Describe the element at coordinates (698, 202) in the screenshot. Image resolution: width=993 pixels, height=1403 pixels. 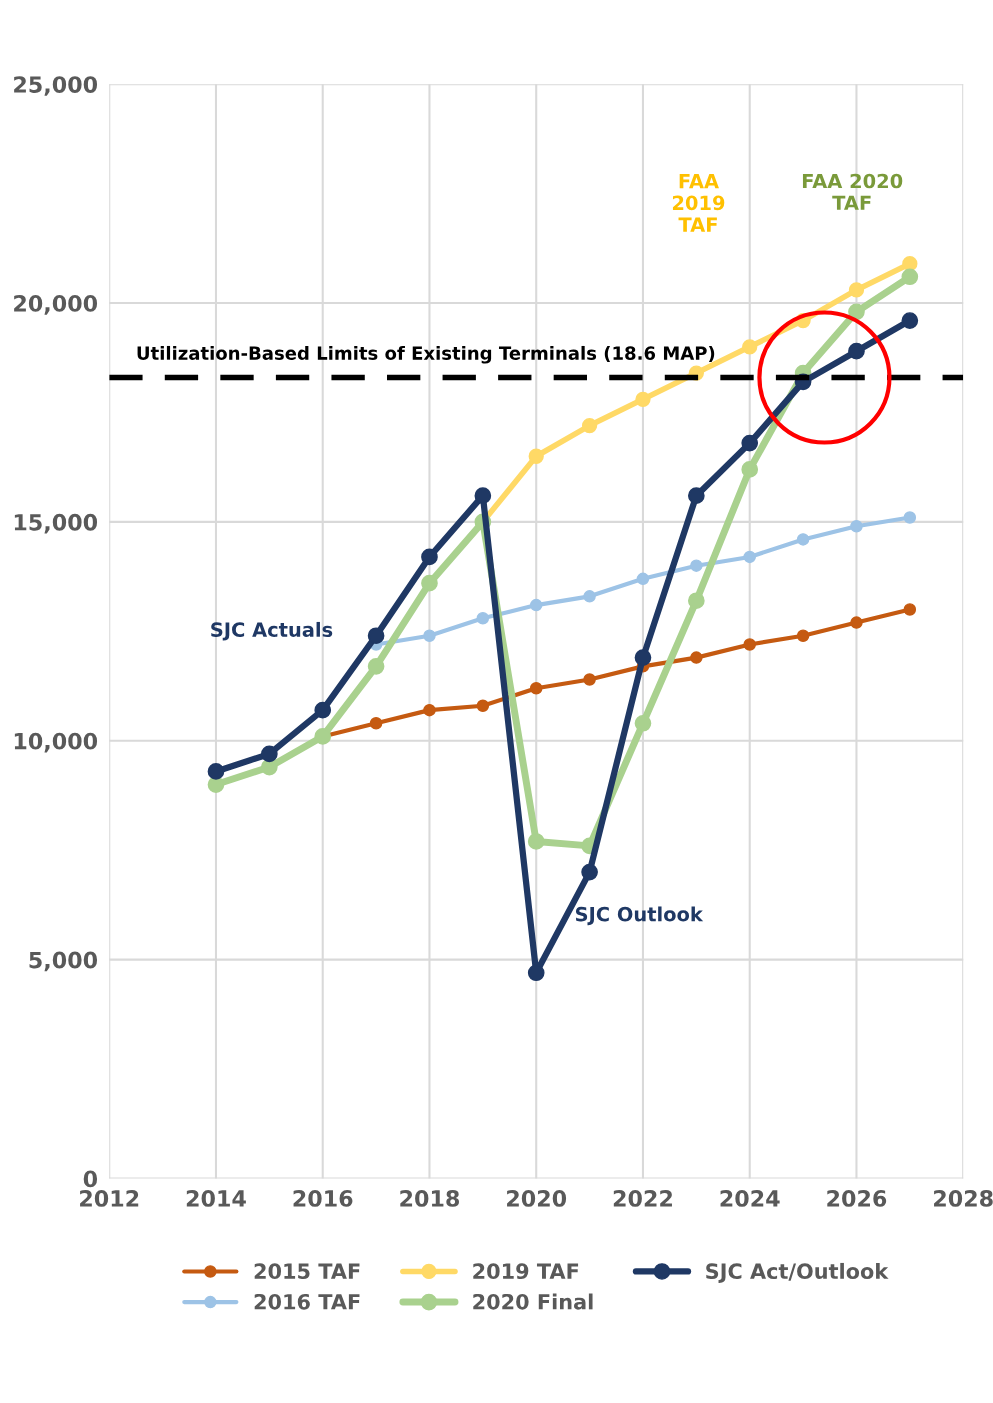
I see `annotation: FAA 2019 TAF` at that location.